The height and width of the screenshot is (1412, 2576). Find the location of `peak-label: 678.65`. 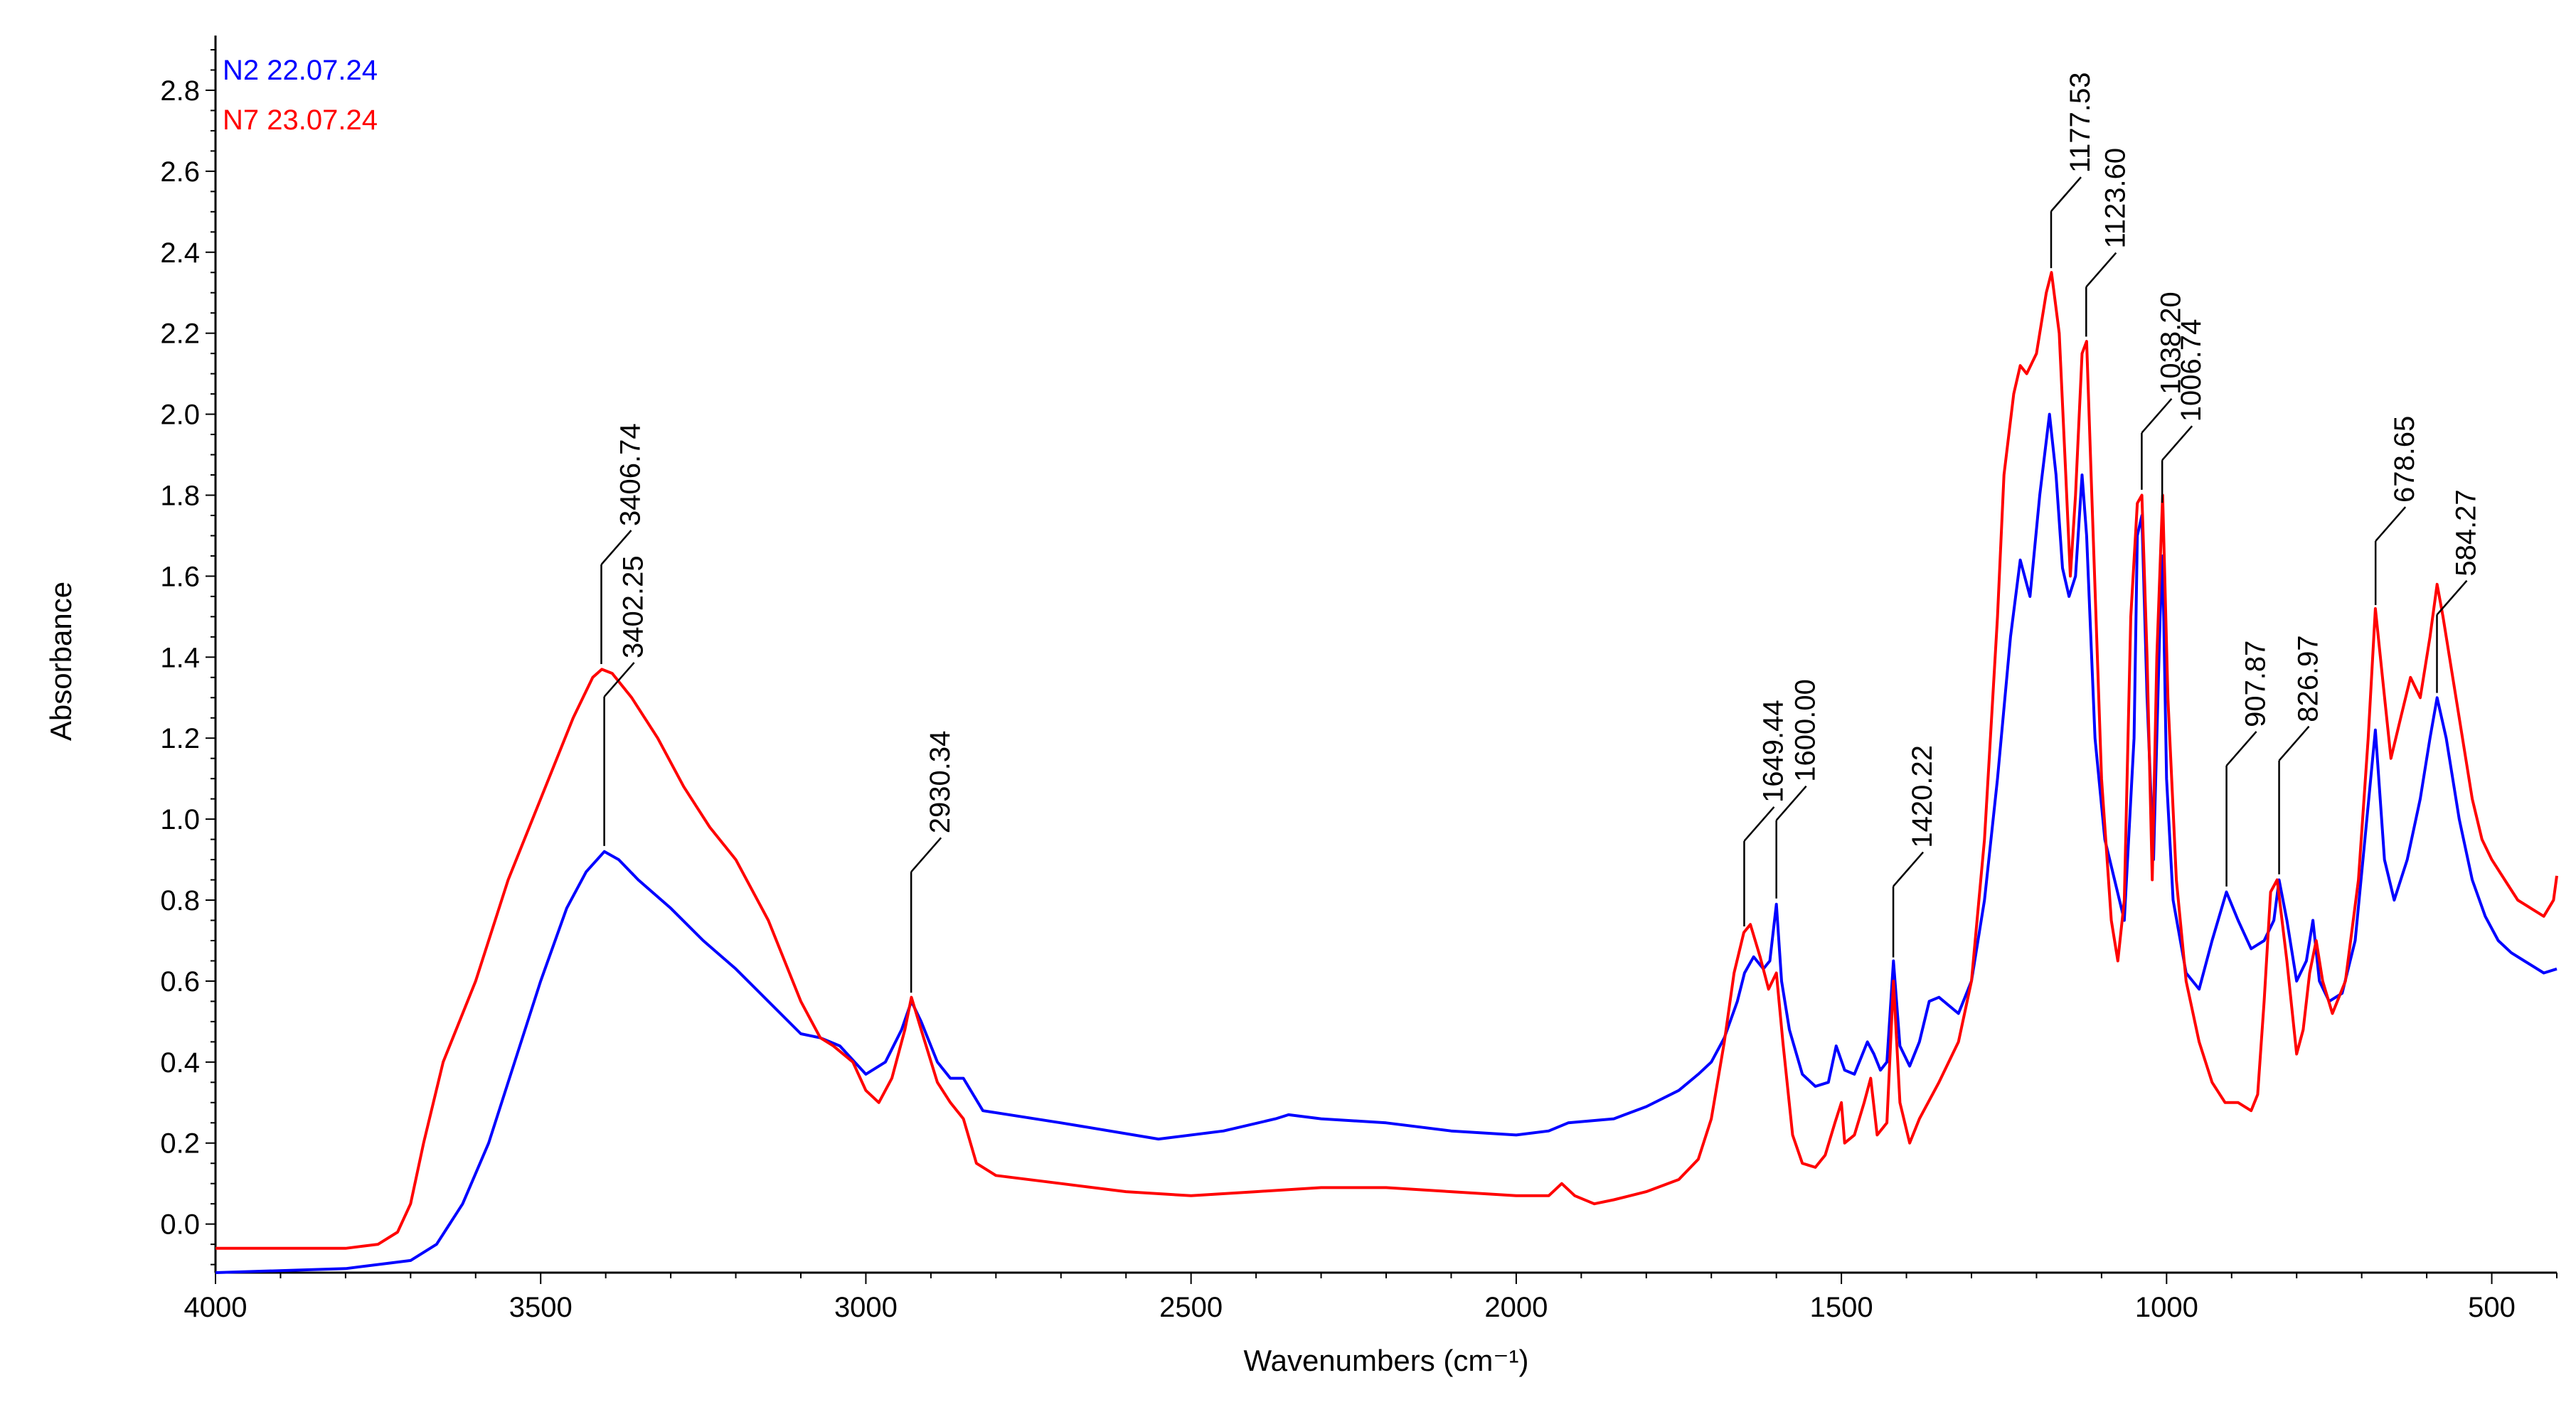

peak-label: 678.65 is located at coordinates (2404, 459).